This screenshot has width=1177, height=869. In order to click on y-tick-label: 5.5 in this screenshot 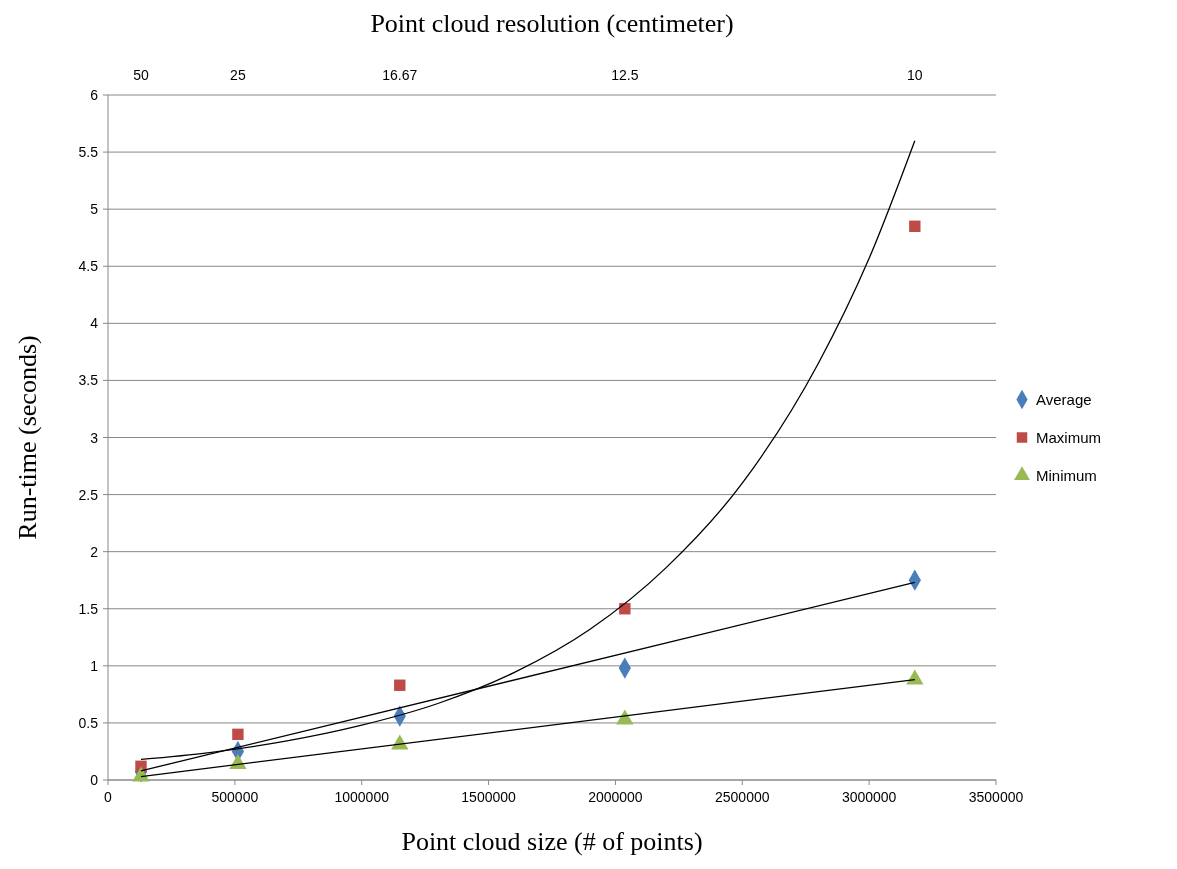, I will do `click(88, 152)`.